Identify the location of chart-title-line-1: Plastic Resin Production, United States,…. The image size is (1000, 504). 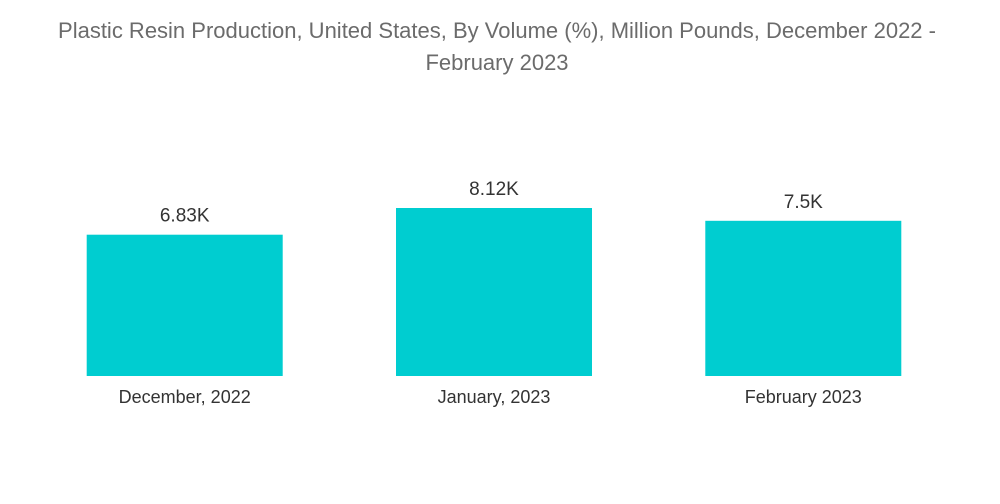
(497, 30).